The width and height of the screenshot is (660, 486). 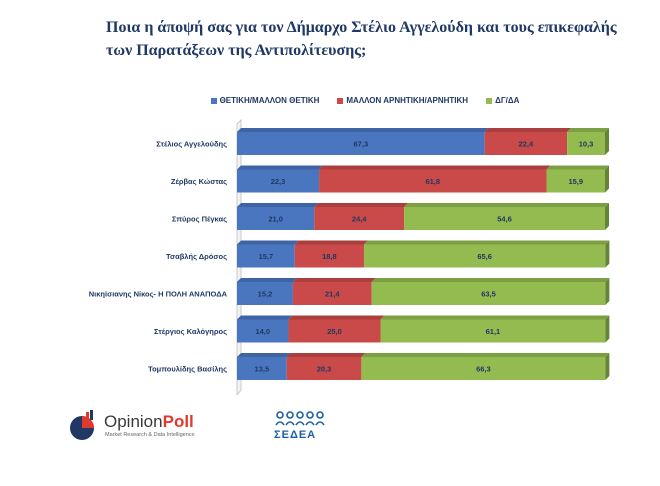 I want to click on data-label: 67,3, so click(x=361, y=144).